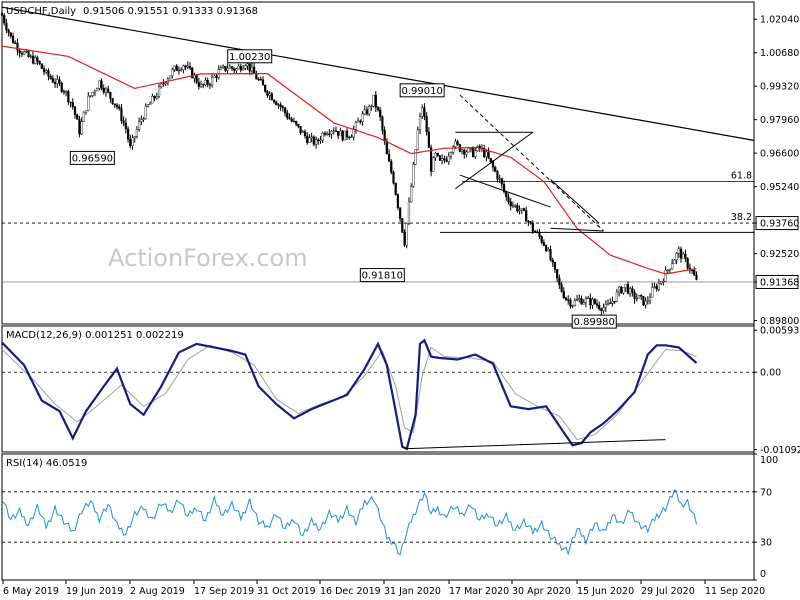 This screenshot has width=800, height=600. I want to click on x-tick-label: 30 Apr 2020, so click(541, 591).